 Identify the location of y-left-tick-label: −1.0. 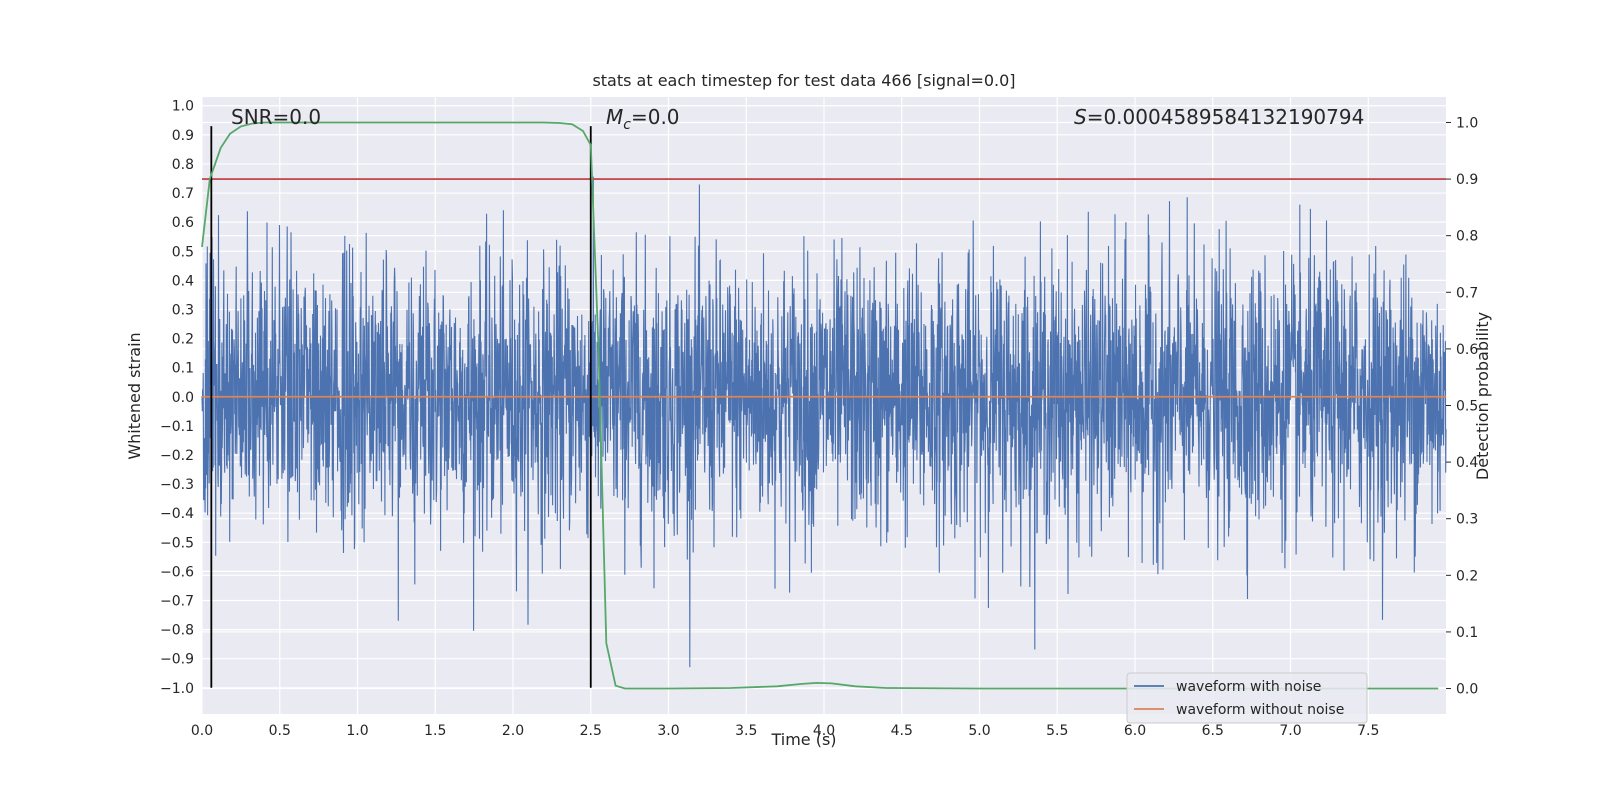
(177, 689).